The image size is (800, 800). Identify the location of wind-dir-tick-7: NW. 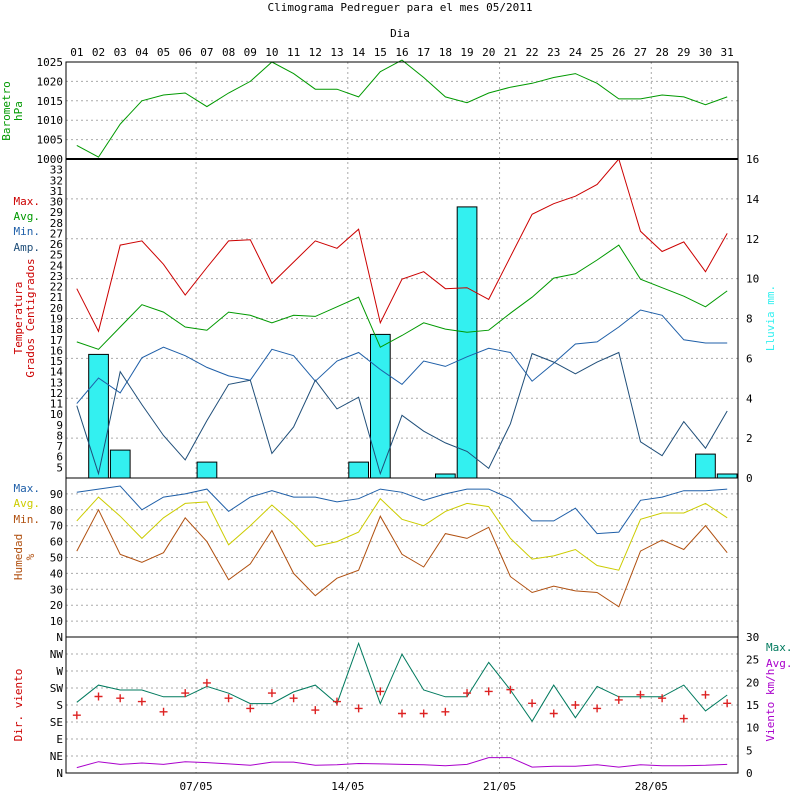
(57, 654).